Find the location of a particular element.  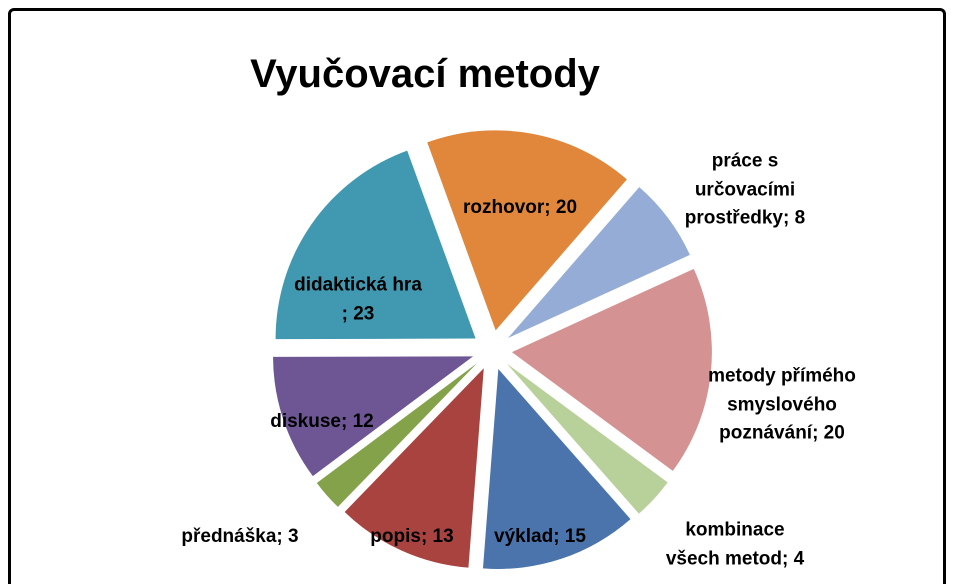

slice-label: práce s určovacími prostředky; 8 is located at coordinates (745, 190).